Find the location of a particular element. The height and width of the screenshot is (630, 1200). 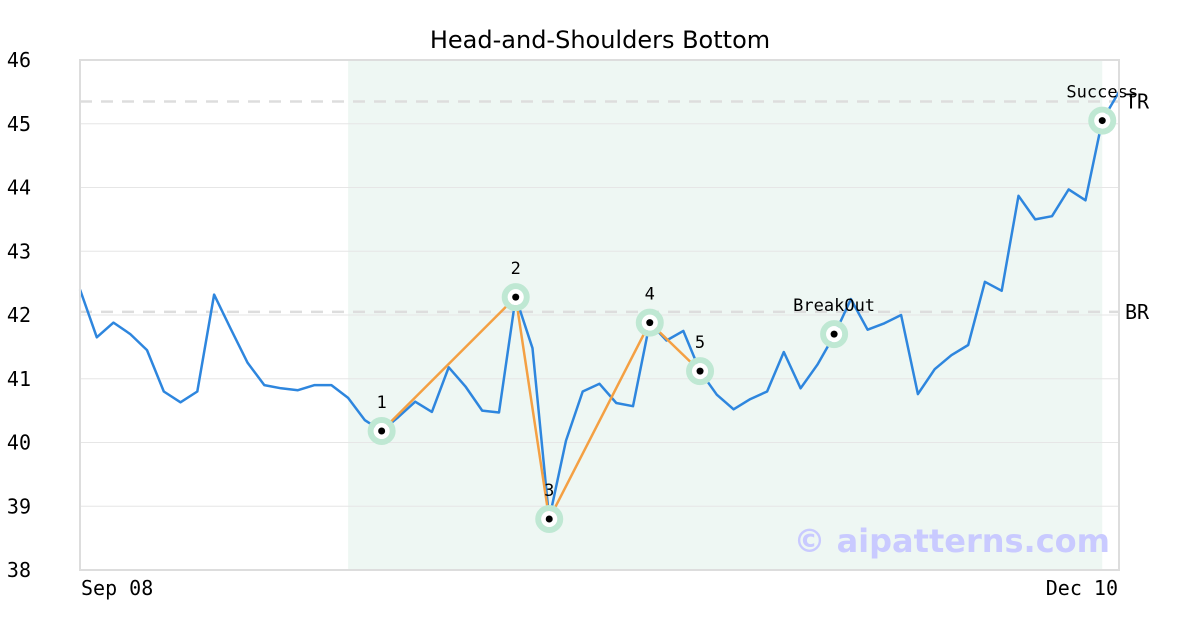

watermark: © aipatterns.com is located at coordinates (951, 541).